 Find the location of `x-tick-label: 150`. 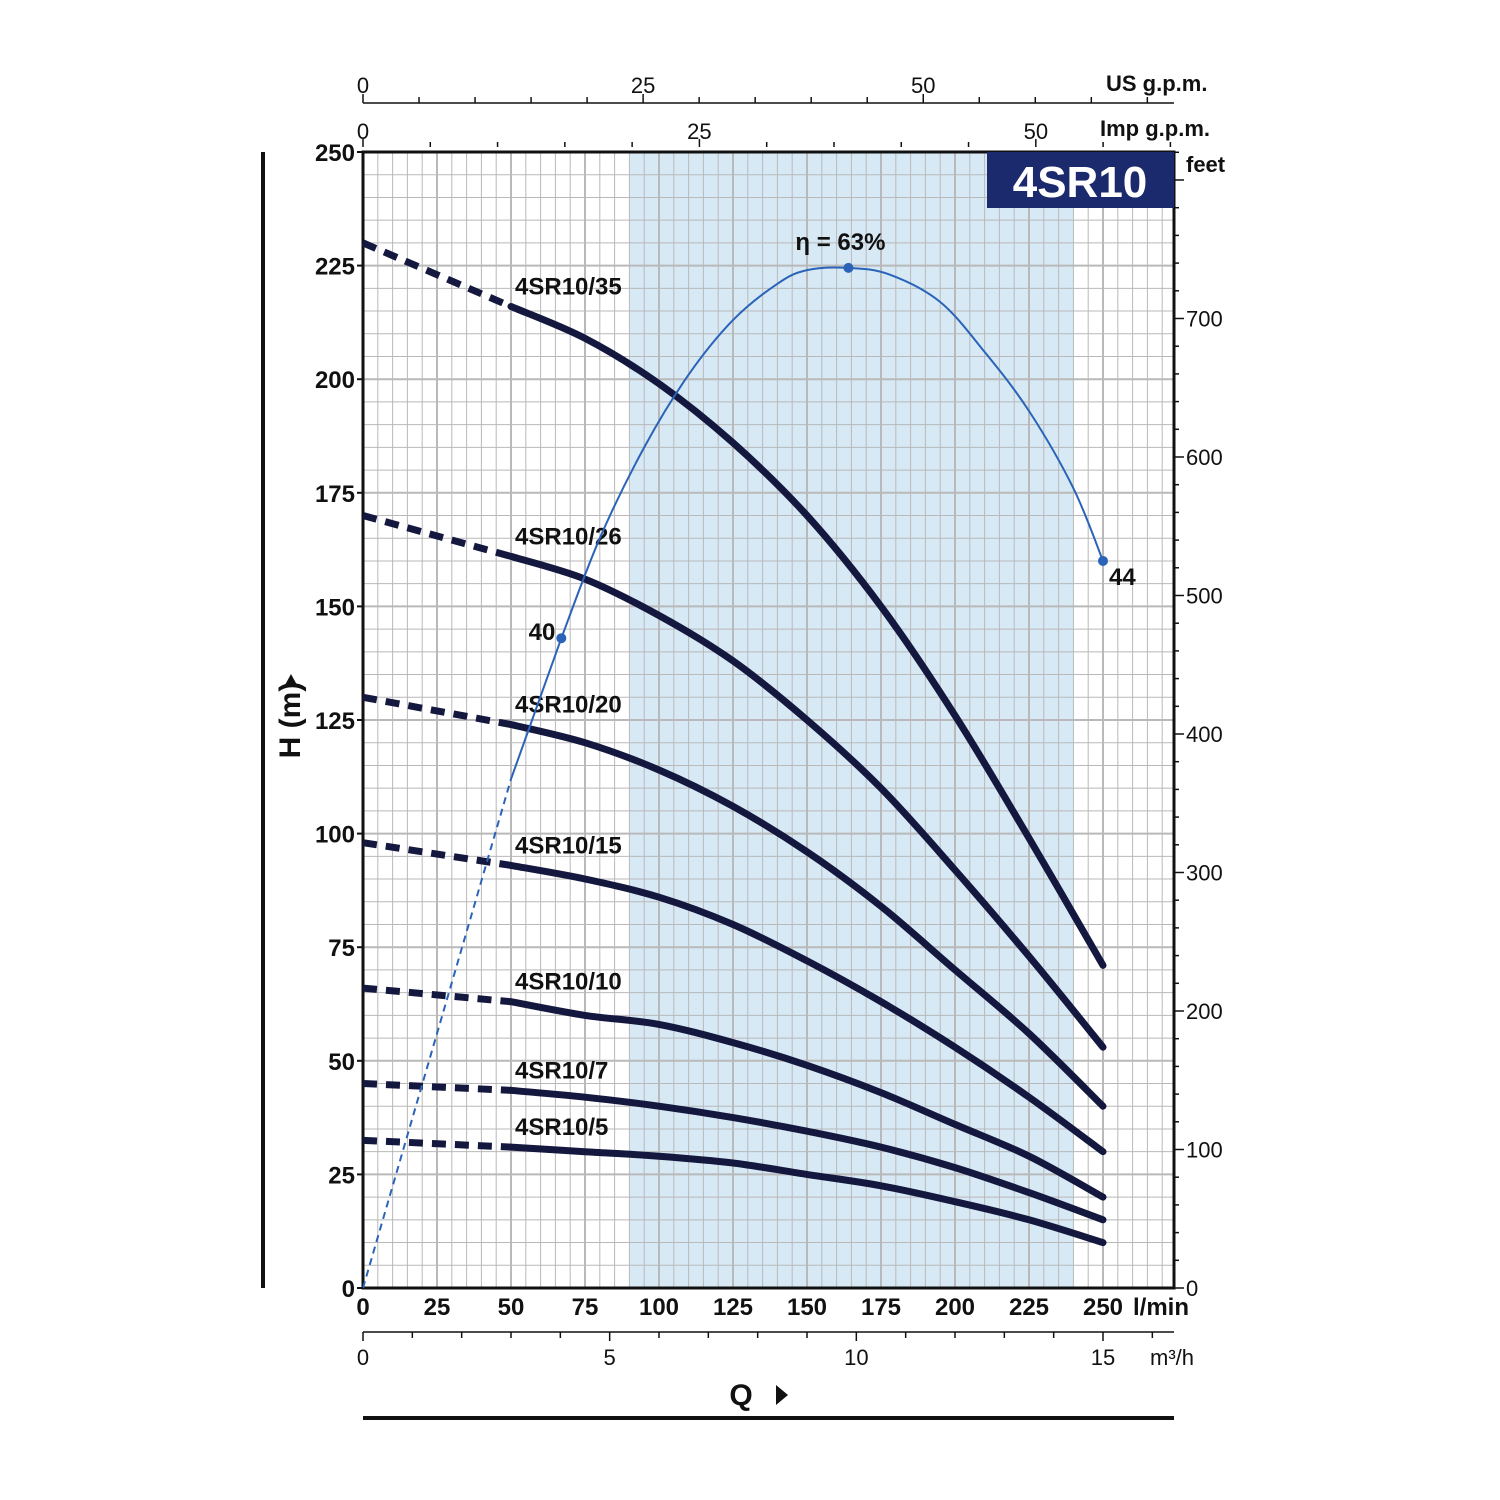

x-tick-label: 150 is located at coordinates (807, 1307).